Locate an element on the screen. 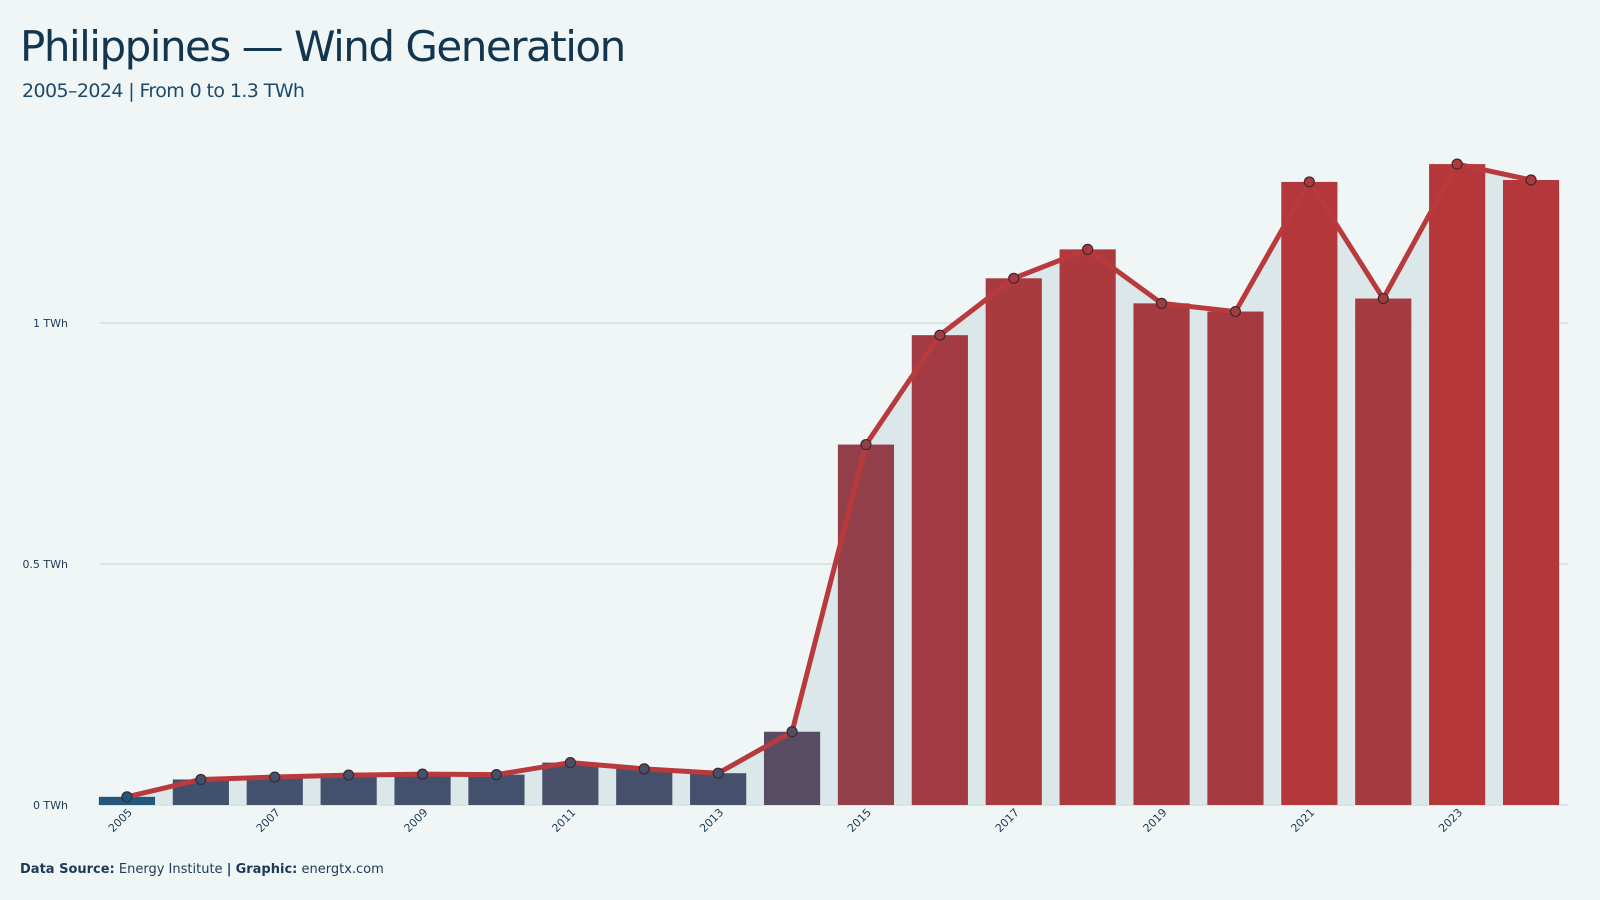 This screenshot has height=900, width=1600. x-tick-label: 2005 is located at coordinates (120, 820).